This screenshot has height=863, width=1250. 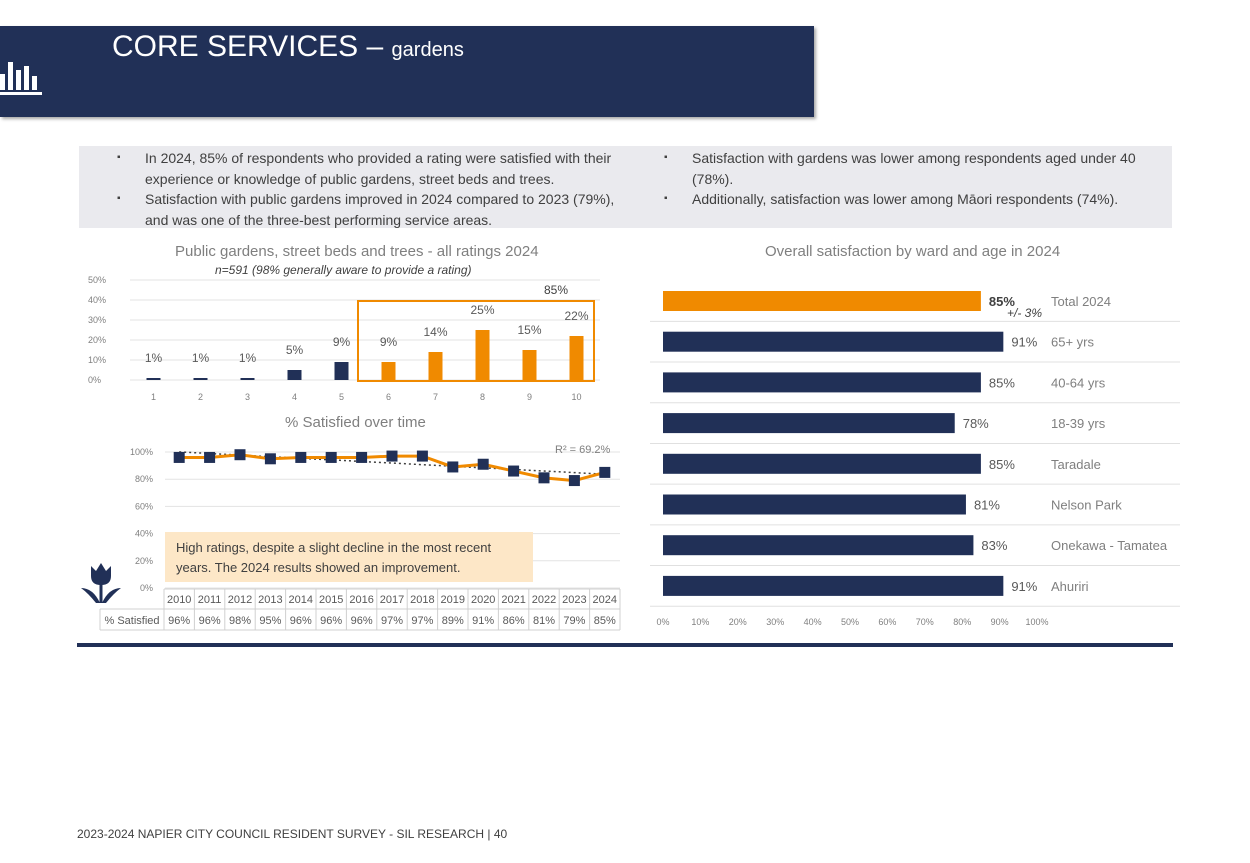 What do you see at coordinates (1070, 586) in the screenshot?
I see `category-label: Ahuriri` at bounding box center [1070, 586].